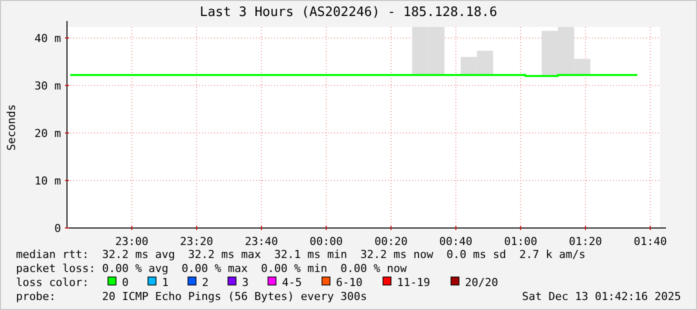  I want to click on legend-label: 3, so click(245, 282).